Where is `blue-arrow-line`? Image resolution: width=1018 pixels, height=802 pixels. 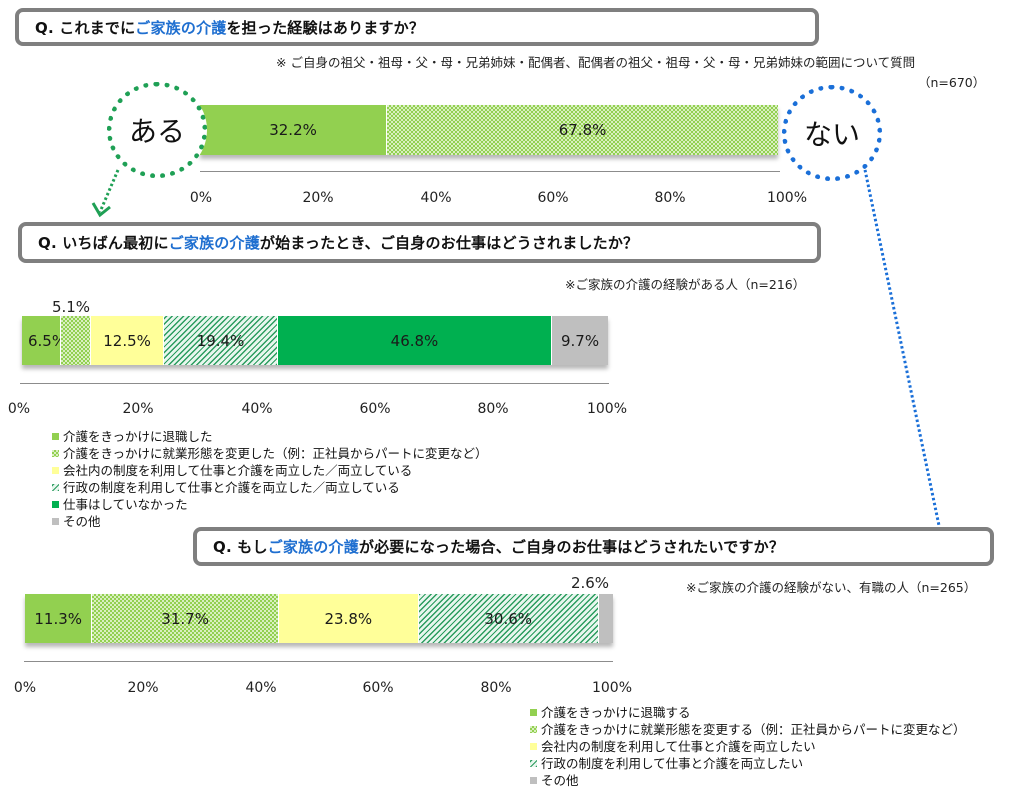
blue-arrow-line is located at coordinates (903, 352).